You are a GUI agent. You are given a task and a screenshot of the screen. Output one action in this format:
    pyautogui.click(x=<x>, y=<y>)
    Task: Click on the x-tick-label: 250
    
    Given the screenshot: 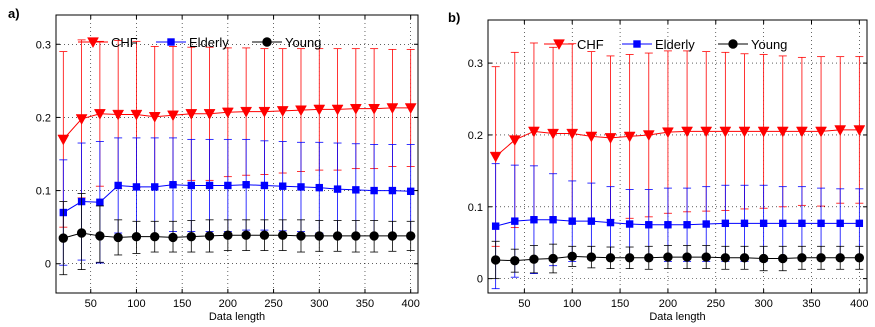 What is the action you would take?
    pyautogui.click(x=716, y=304)
    